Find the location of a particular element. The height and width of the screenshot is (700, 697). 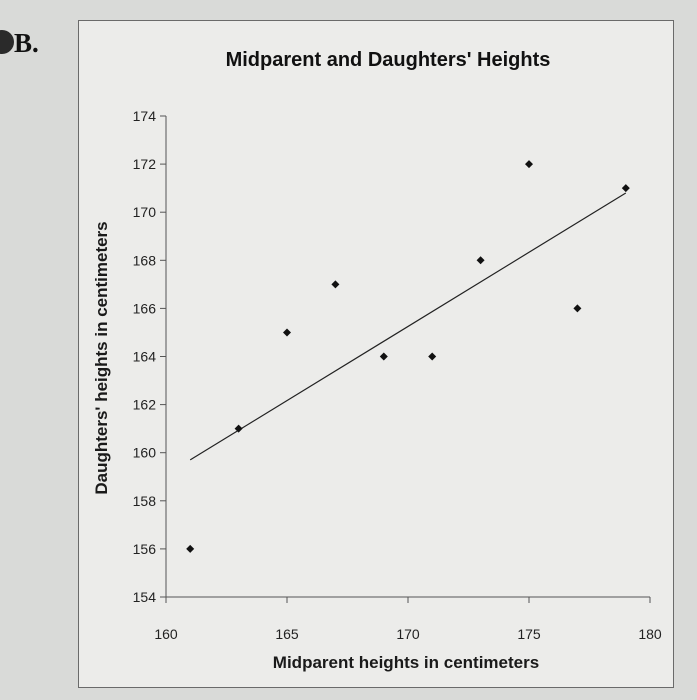

option-letter: B. is located at coordinates (26, 43).